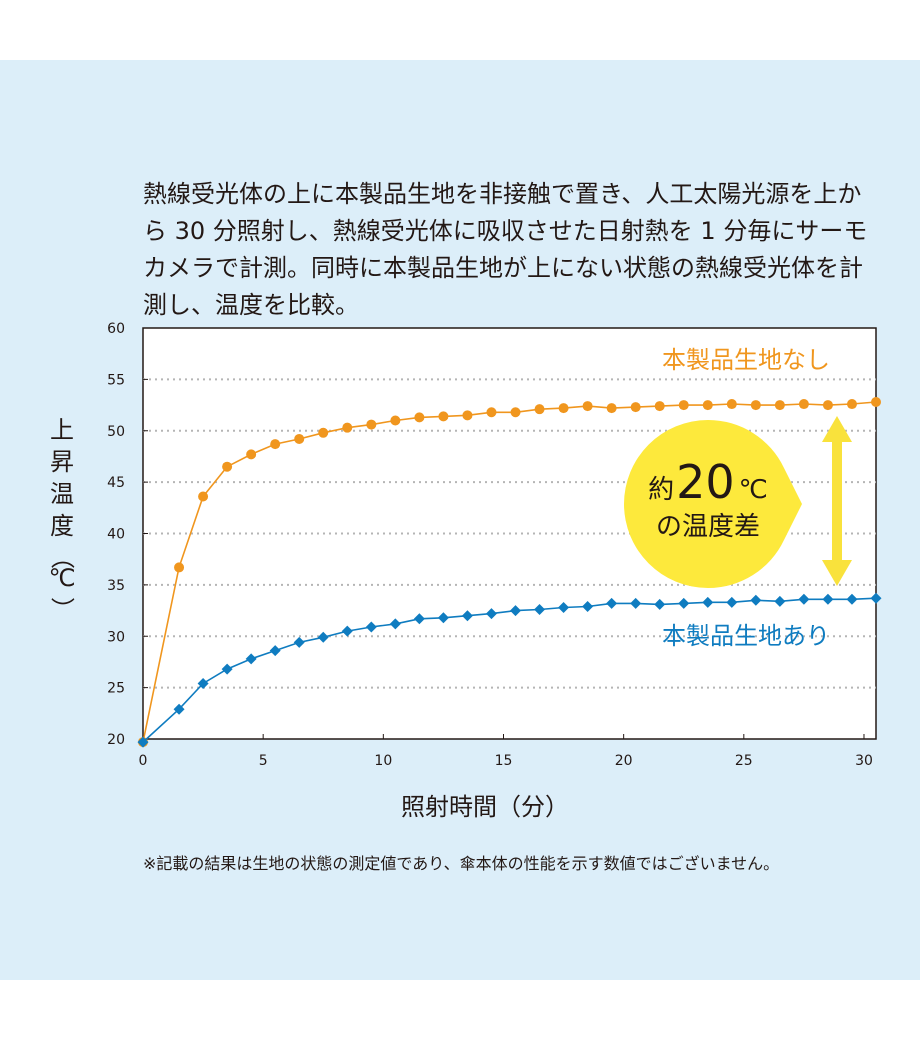 The height and width of the screenshot is (1040, 920). I want to click on y-axis-title-char: ）, so click(62, 609).